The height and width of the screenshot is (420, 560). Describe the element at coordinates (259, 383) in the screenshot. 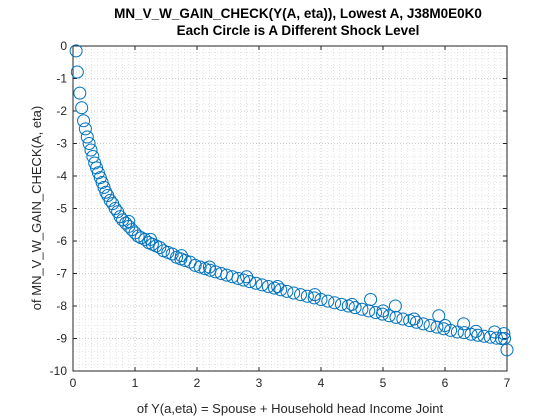

I see `x-tick-label: 3` at that location.